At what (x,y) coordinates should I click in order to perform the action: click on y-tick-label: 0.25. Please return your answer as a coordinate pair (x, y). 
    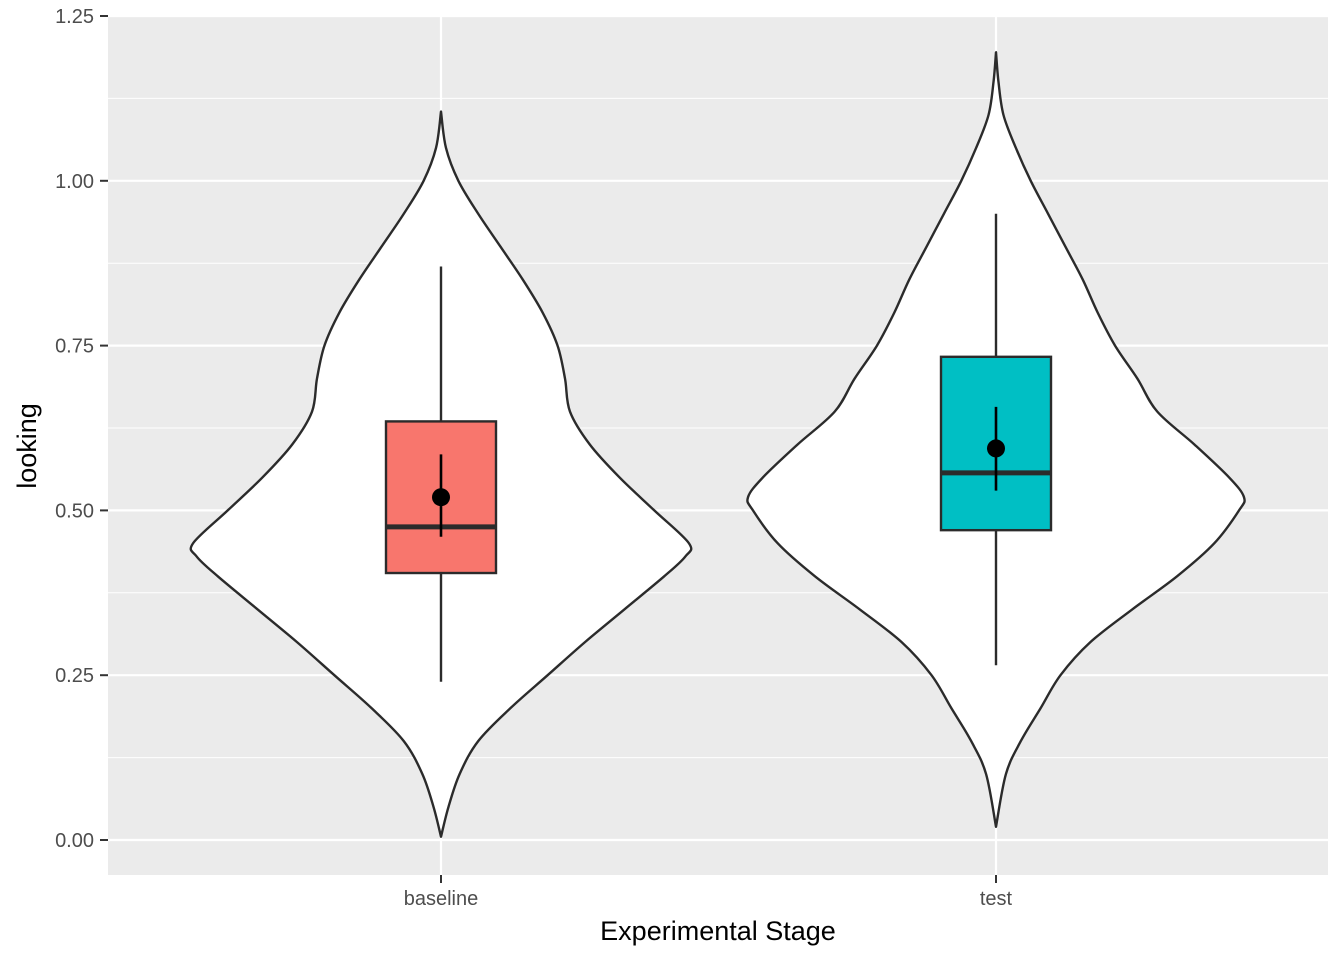
    Looking at the image, I should click on (74, 676).